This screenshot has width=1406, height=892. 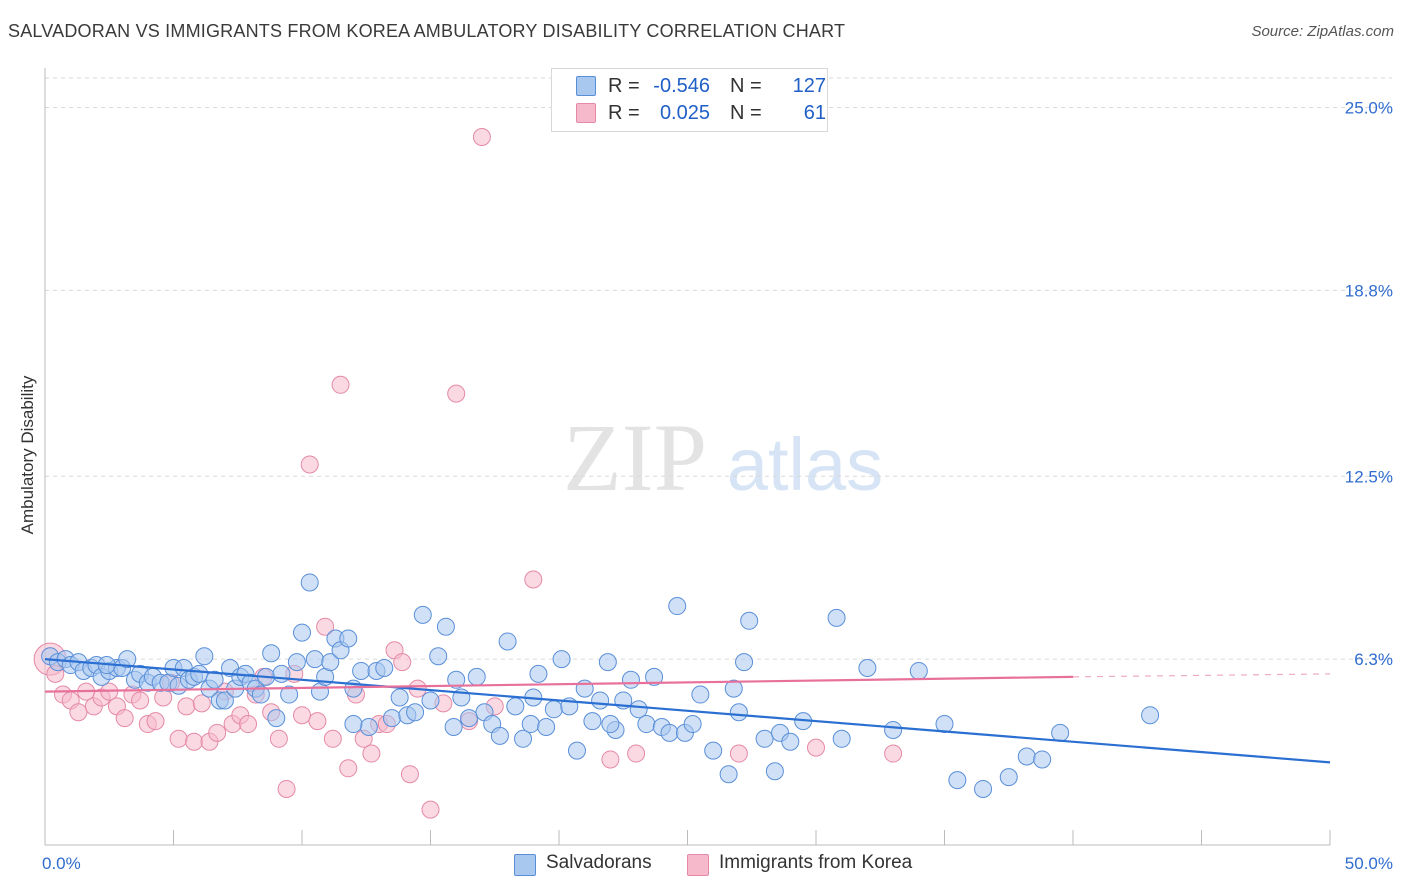 I want to click on series-name: Salvadorans, so click(x=599, y=862).